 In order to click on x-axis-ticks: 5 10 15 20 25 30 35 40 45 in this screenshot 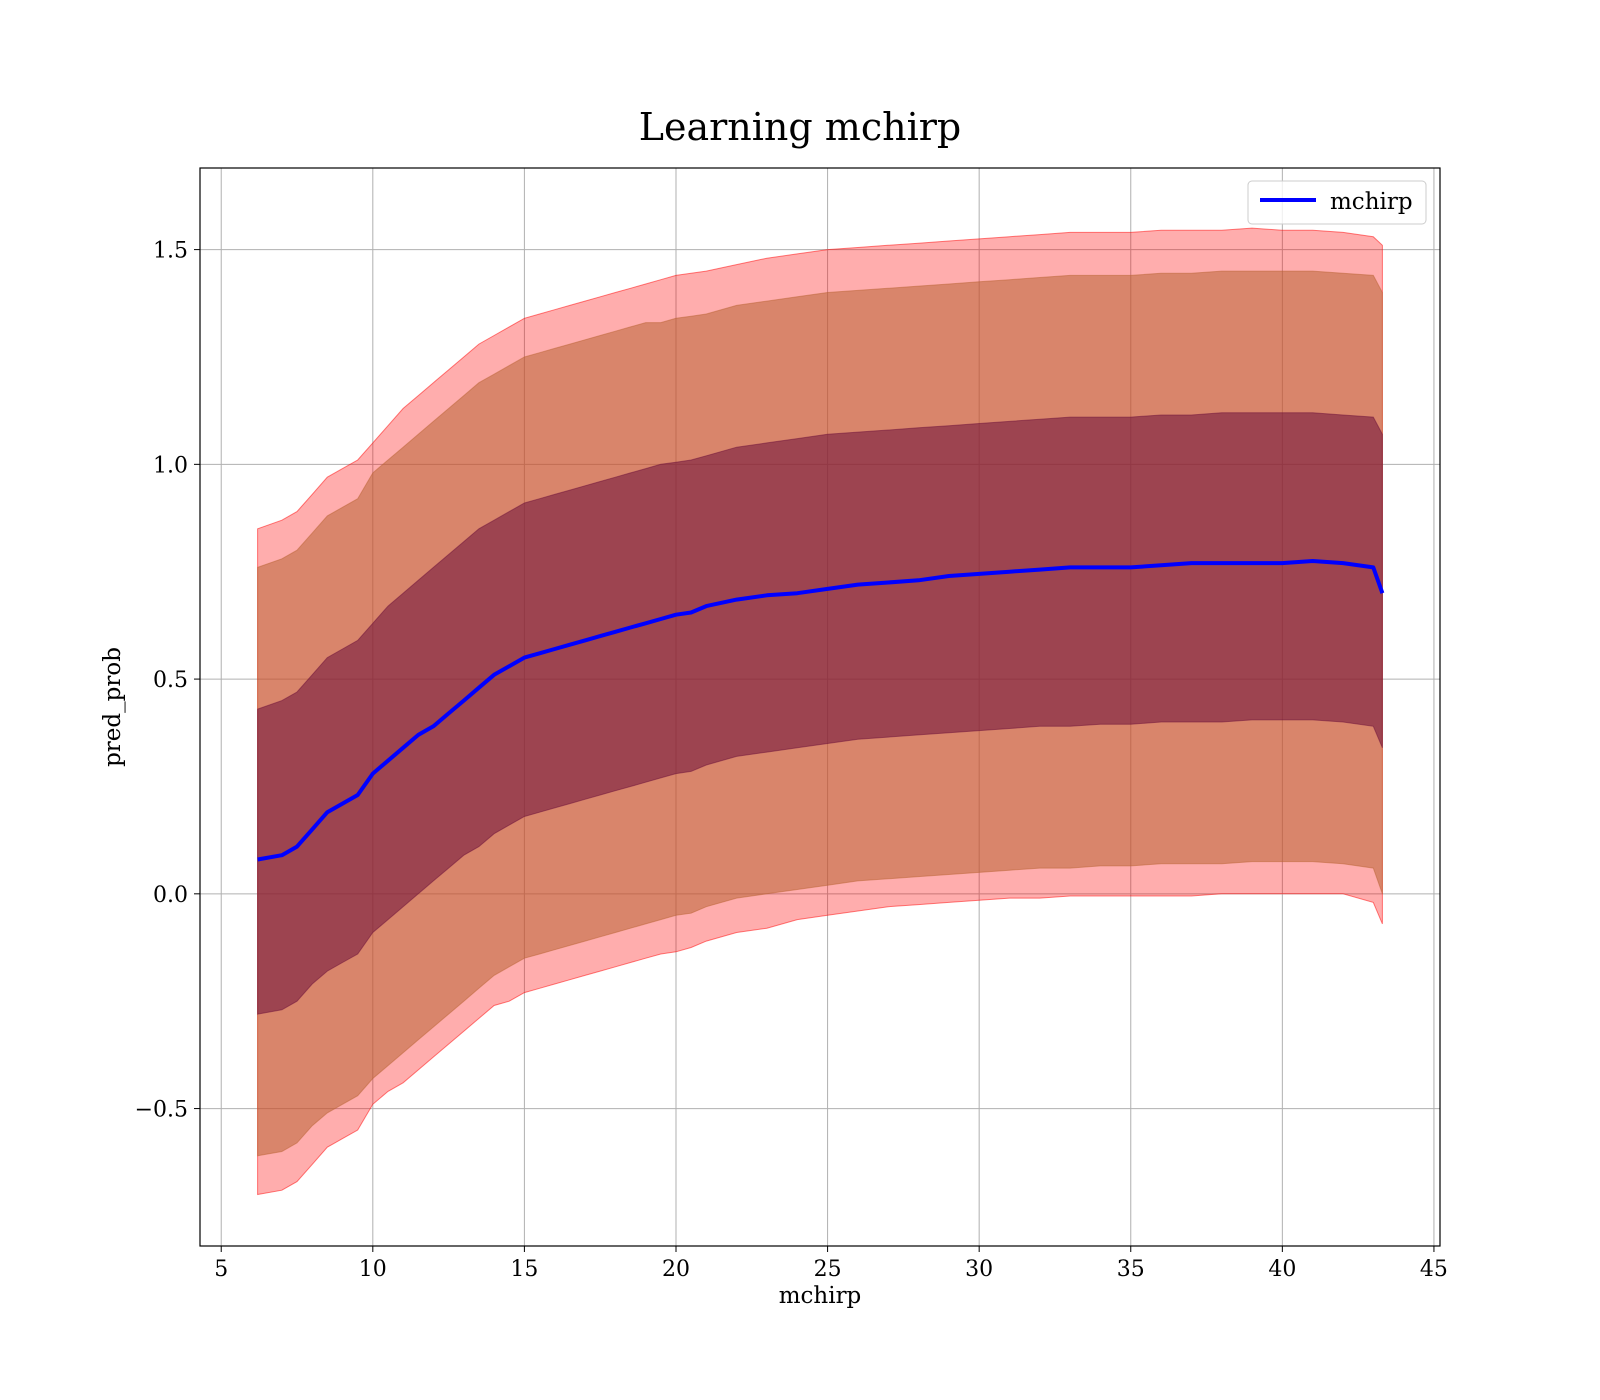, I will do `click(831, 1264)`.